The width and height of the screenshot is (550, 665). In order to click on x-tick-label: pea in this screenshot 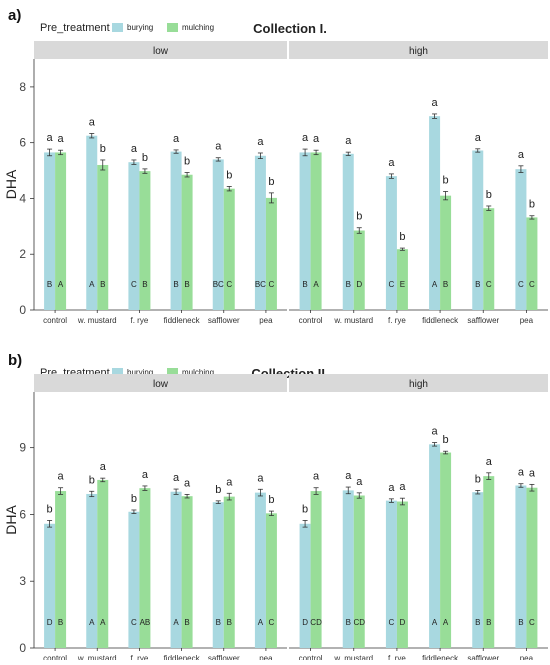, I will do `click(527, 657)`.